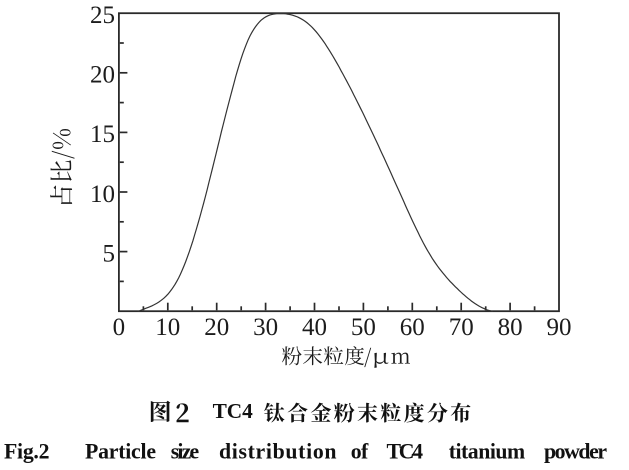  I want to click on svg-text: 70, so click(461, 327).